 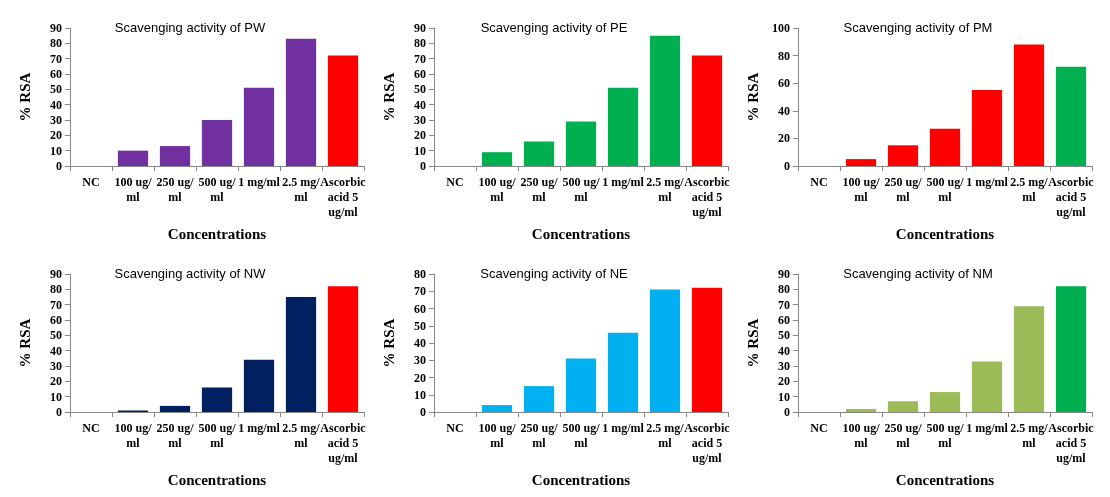 I want to click on chart-title: Scavenging activity of NE, so click(x=554, y=273).